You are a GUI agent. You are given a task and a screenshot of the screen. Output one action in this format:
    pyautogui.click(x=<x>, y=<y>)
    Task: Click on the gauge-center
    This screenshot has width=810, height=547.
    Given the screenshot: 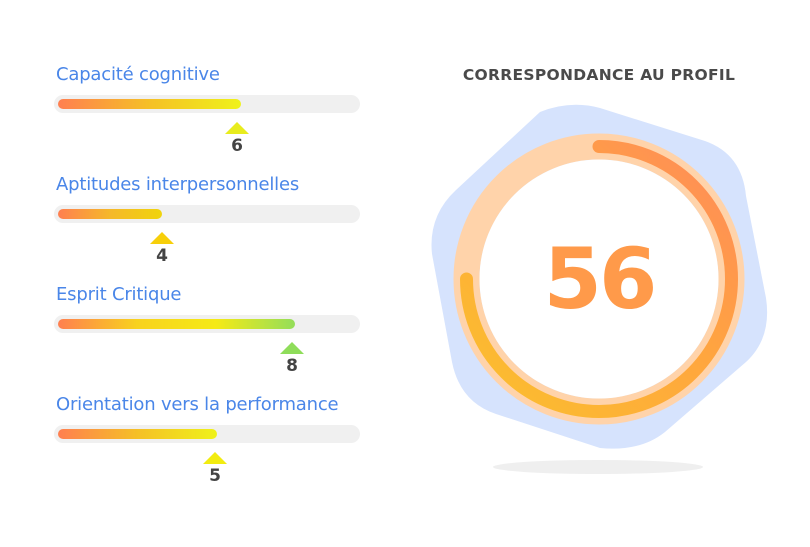 What is the action you would take?
    pyautogui.click(x=599, y=279)
    